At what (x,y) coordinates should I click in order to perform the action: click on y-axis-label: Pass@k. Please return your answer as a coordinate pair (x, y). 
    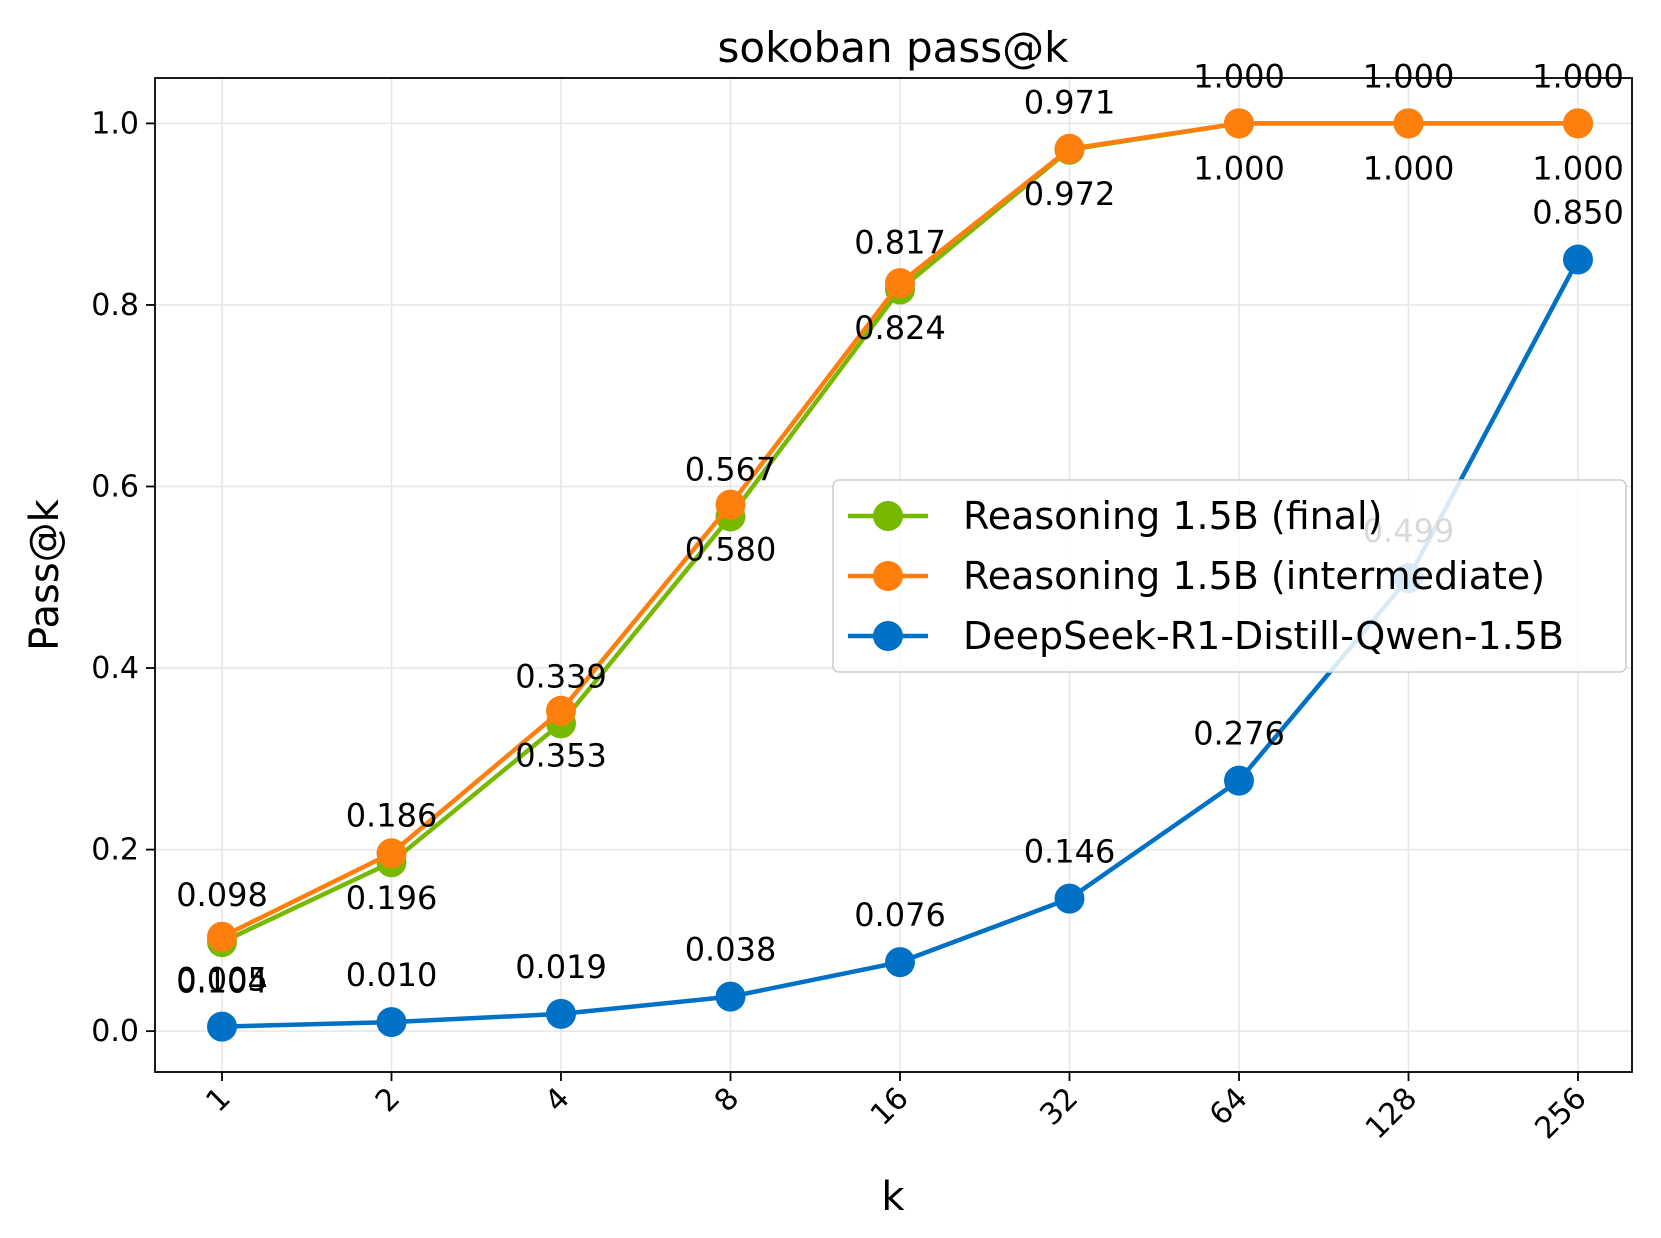
    Looking at the image, I should click on (45, 574).